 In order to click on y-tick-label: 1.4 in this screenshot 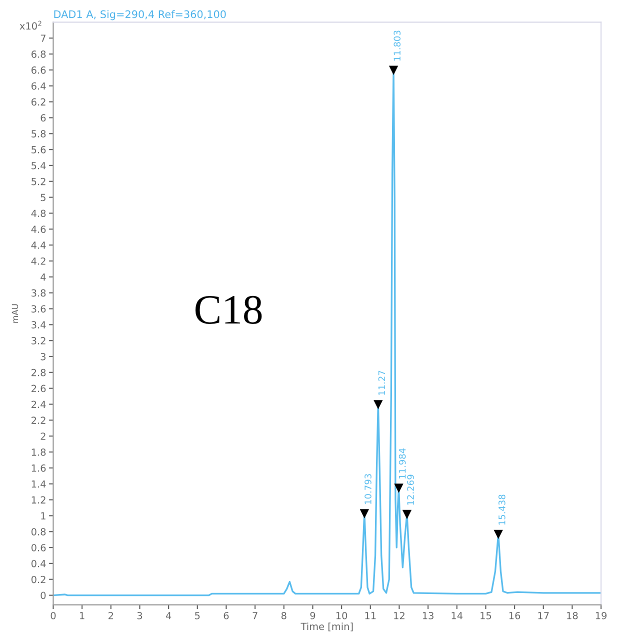, I will do `click(39, 484)`.